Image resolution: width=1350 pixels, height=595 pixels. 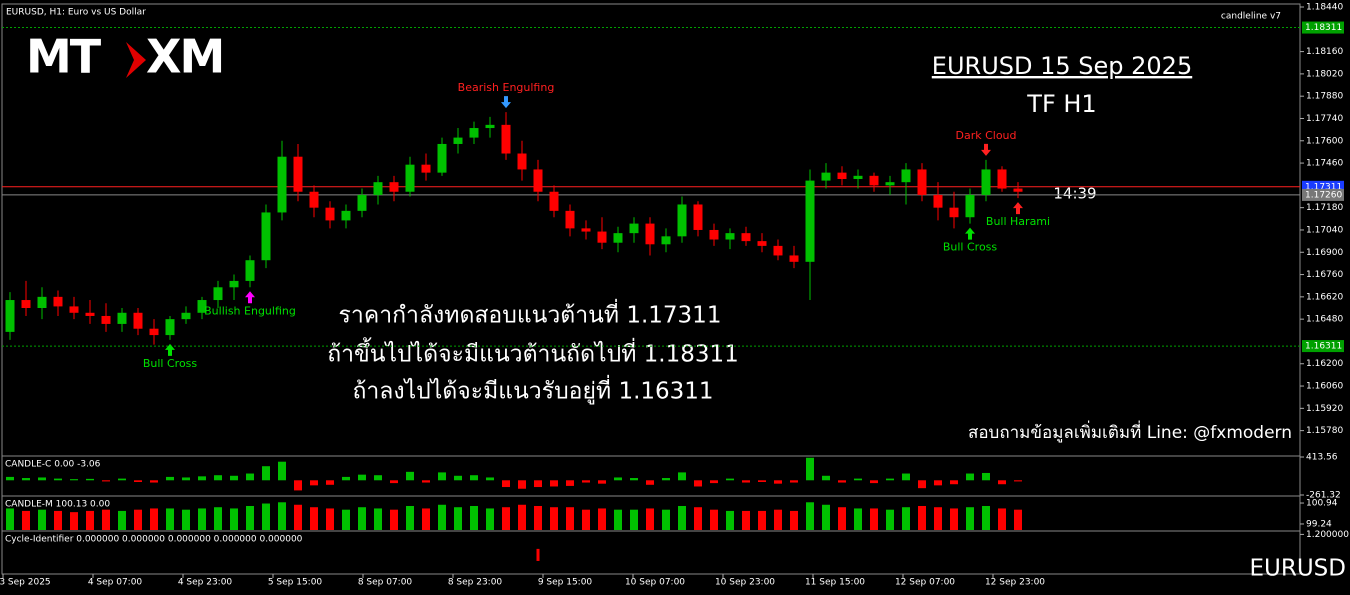 I want to click on y-tick-label: 1.16200, so click(x=1324, y=364).